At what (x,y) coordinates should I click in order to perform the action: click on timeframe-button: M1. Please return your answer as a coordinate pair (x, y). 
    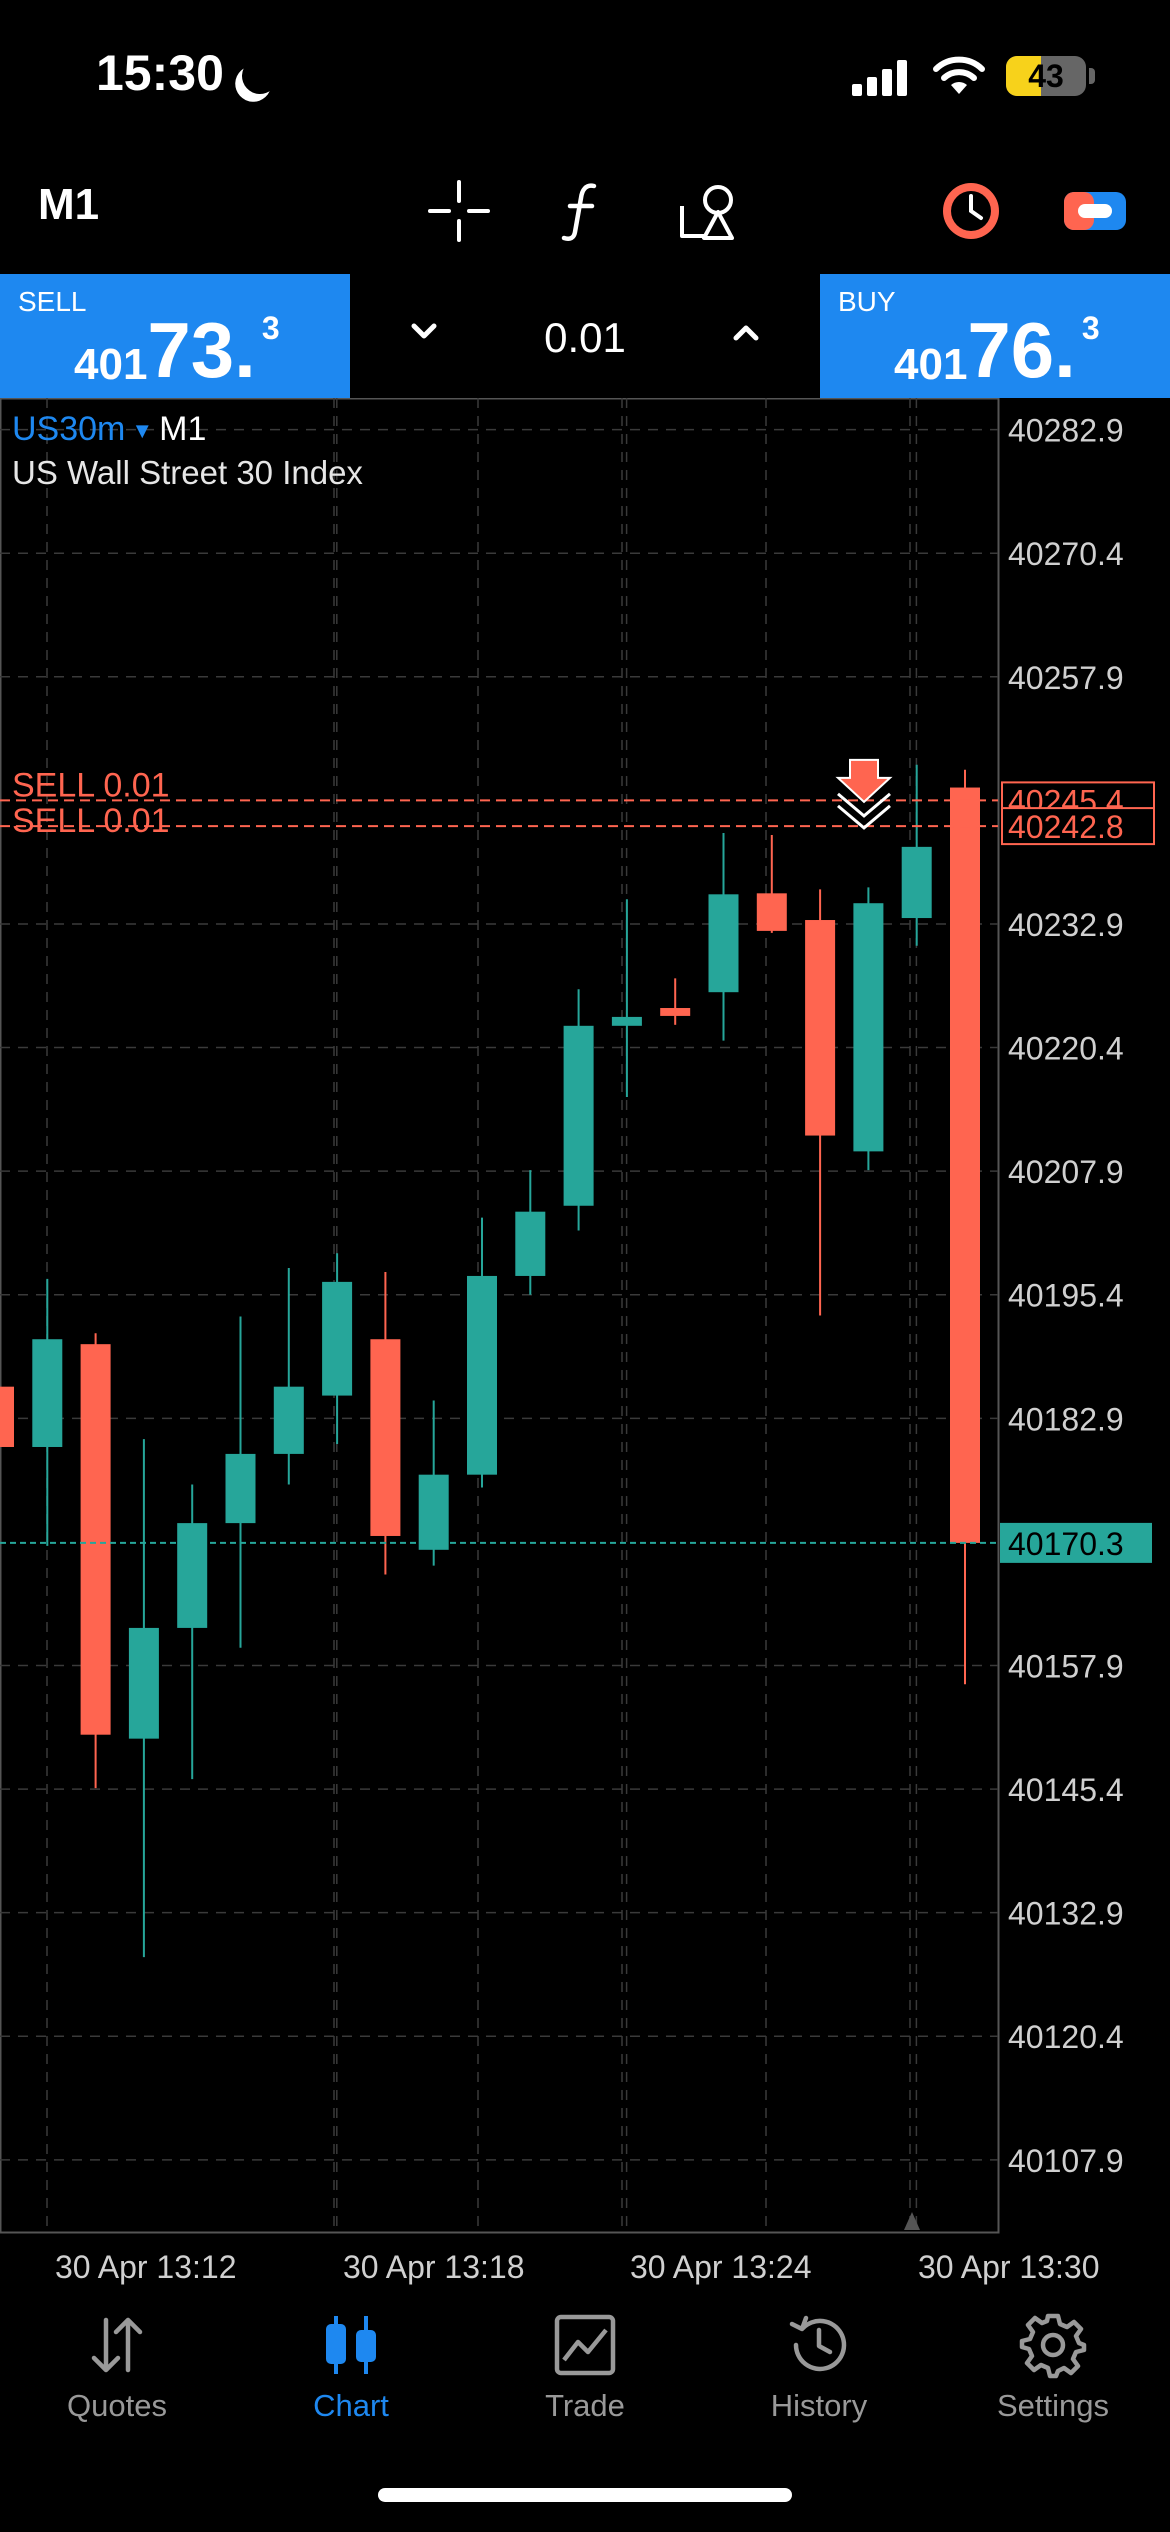
    Looking at the image, I should click on (69, 204).